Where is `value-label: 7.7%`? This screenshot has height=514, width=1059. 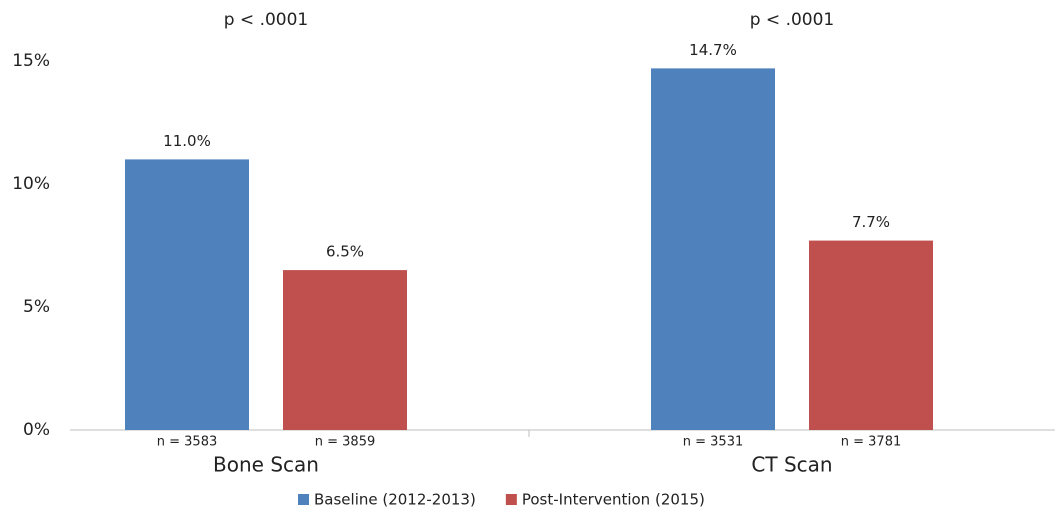
value-label: 7.7% is located at coordinates (871, 222).